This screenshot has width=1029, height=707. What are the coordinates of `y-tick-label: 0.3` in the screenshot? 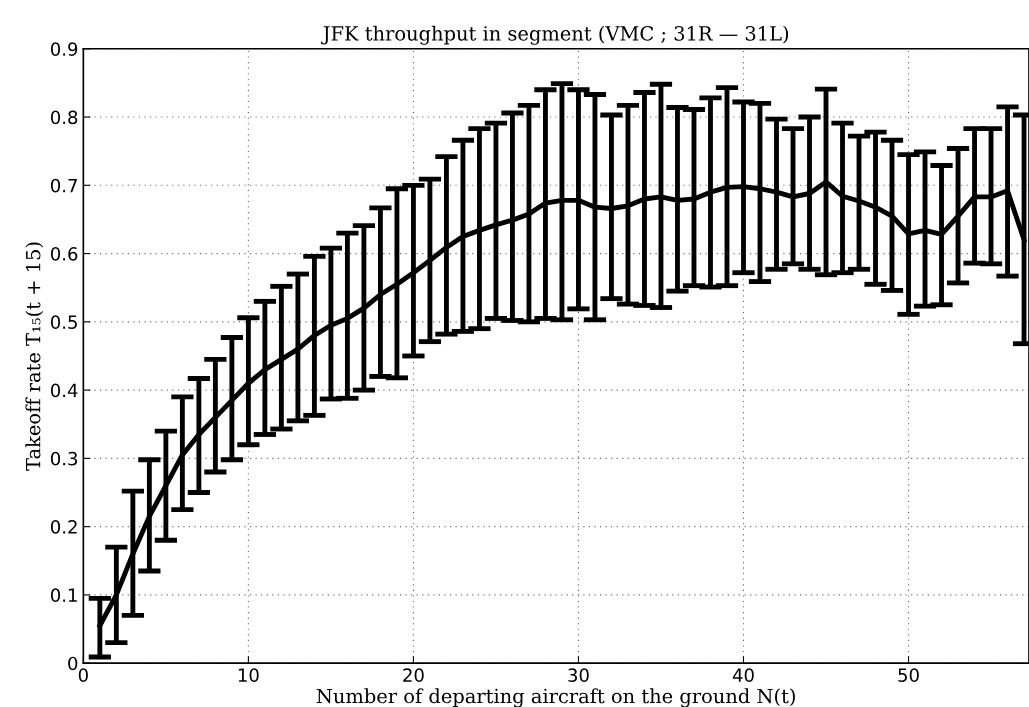 It's located at (64, 458).